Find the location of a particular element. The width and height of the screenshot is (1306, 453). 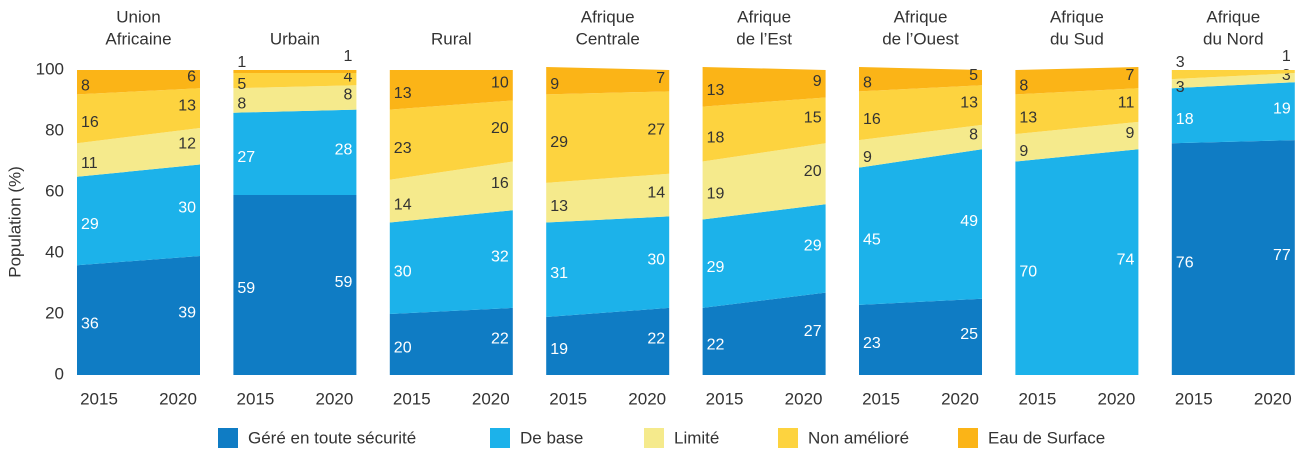

y-tick-label: 80 is located at coordinates (54, 129).